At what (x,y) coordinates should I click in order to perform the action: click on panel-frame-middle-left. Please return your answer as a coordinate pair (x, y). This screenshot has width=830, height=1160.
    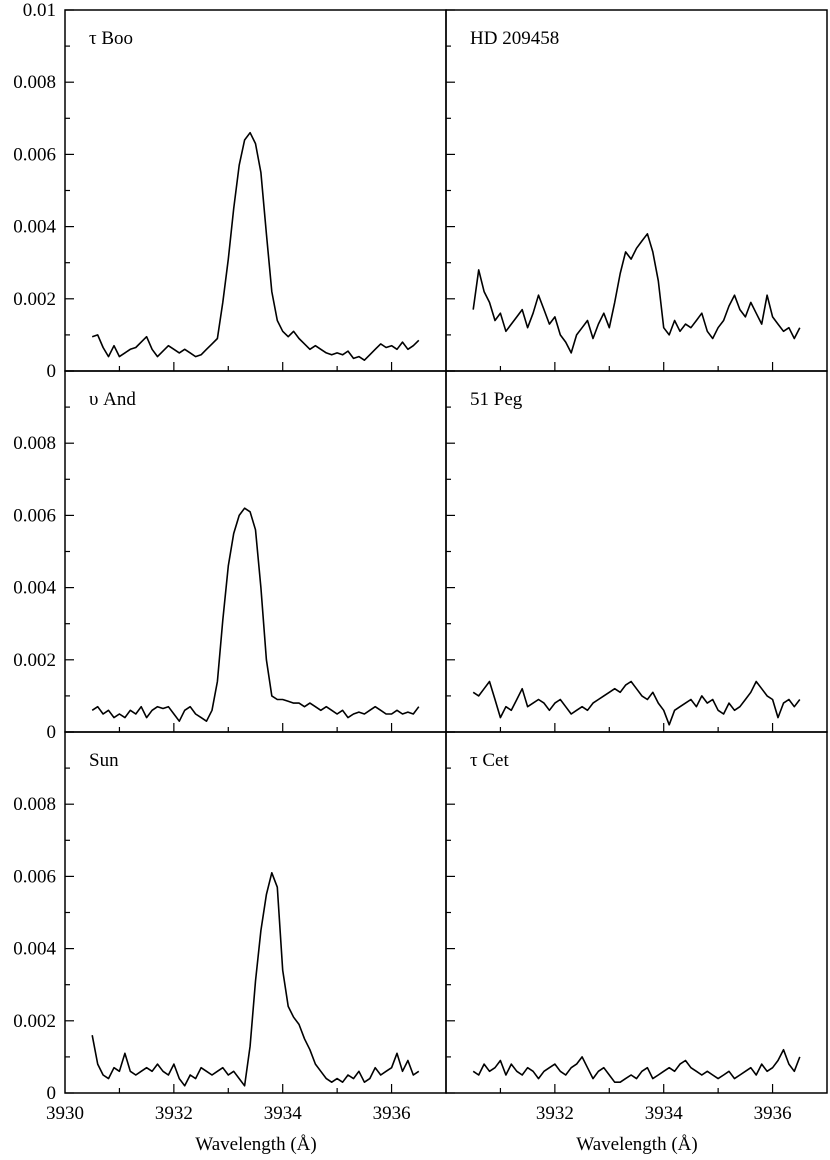
    Looking at the image, I should click on (255, 551).